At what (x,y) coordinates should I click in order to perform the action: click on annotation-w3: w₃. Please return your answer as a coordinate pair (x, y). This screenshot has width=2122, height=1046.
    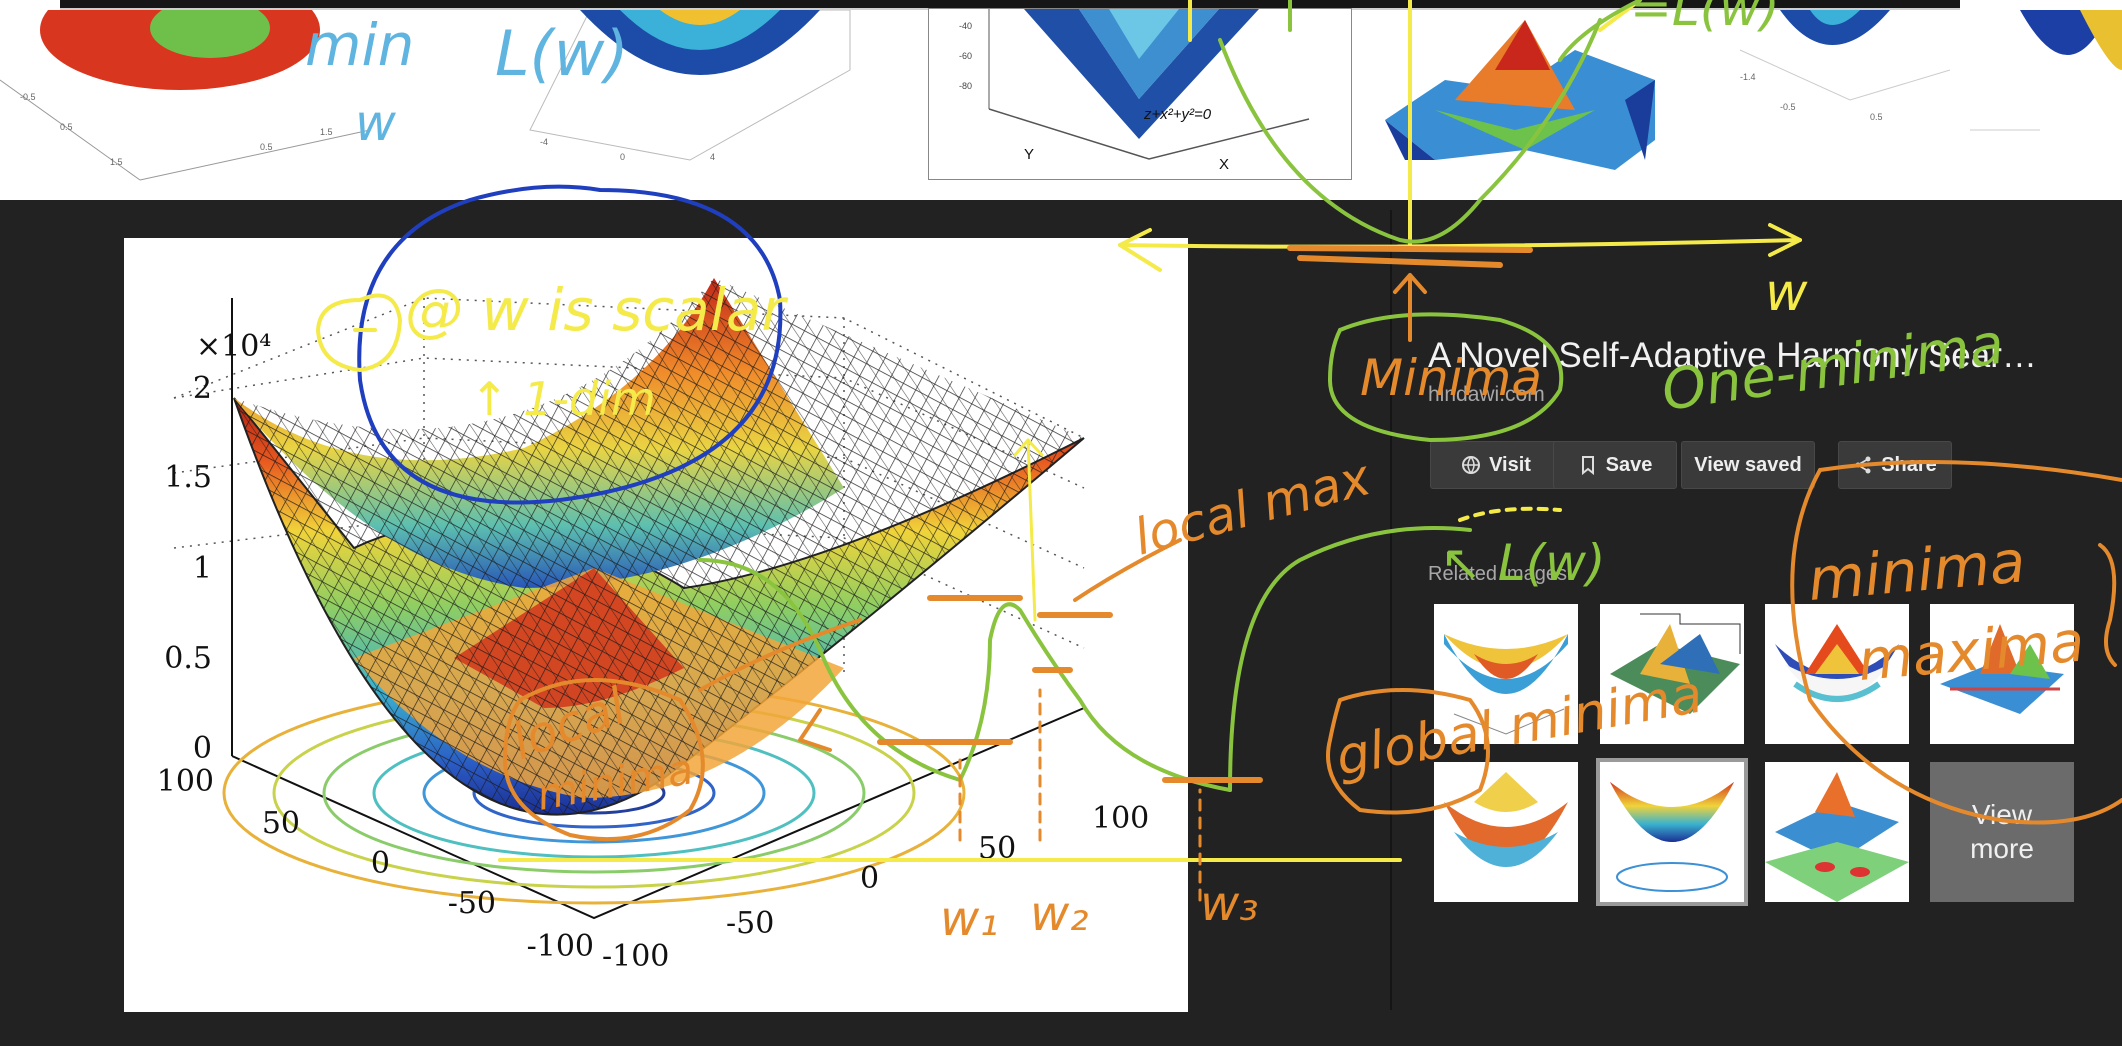
    Looking at the image, I should click on (1229, 904).